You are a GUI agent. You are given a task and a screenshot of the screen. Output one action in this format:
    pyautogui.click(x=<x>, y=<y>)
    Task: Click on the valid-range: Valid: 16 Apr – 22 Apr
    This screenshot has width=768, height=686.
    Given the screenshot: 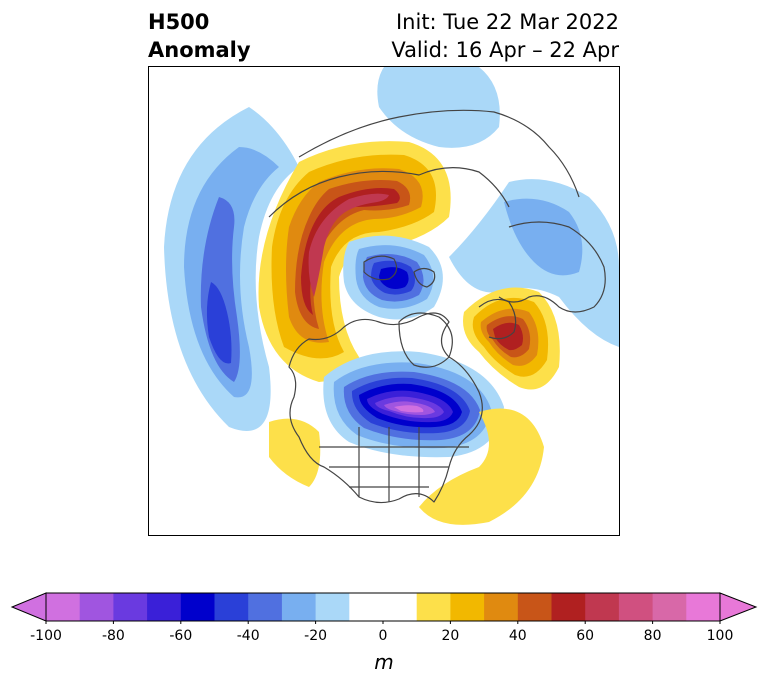 What is the action you would take?
    pyautogui.click(x=505, y=50)
    